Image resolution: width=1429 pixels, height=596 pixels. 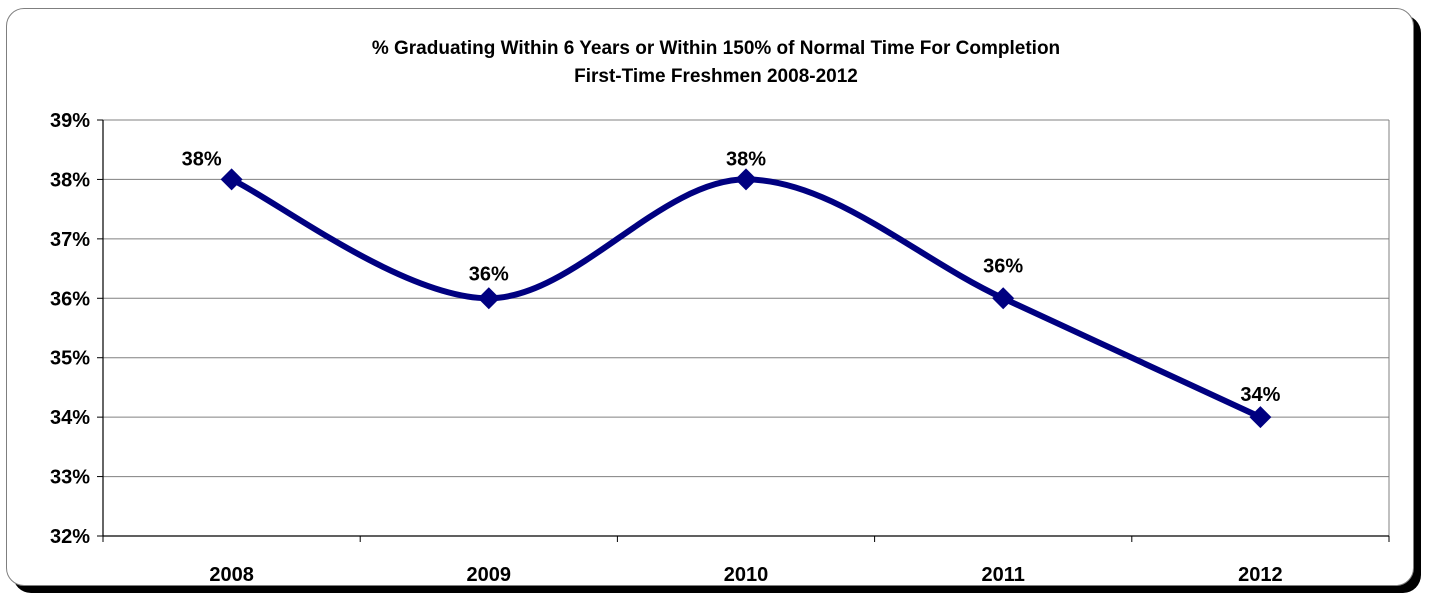 I want to click on y-tick-label: 34%, so click(x=70, y=418).